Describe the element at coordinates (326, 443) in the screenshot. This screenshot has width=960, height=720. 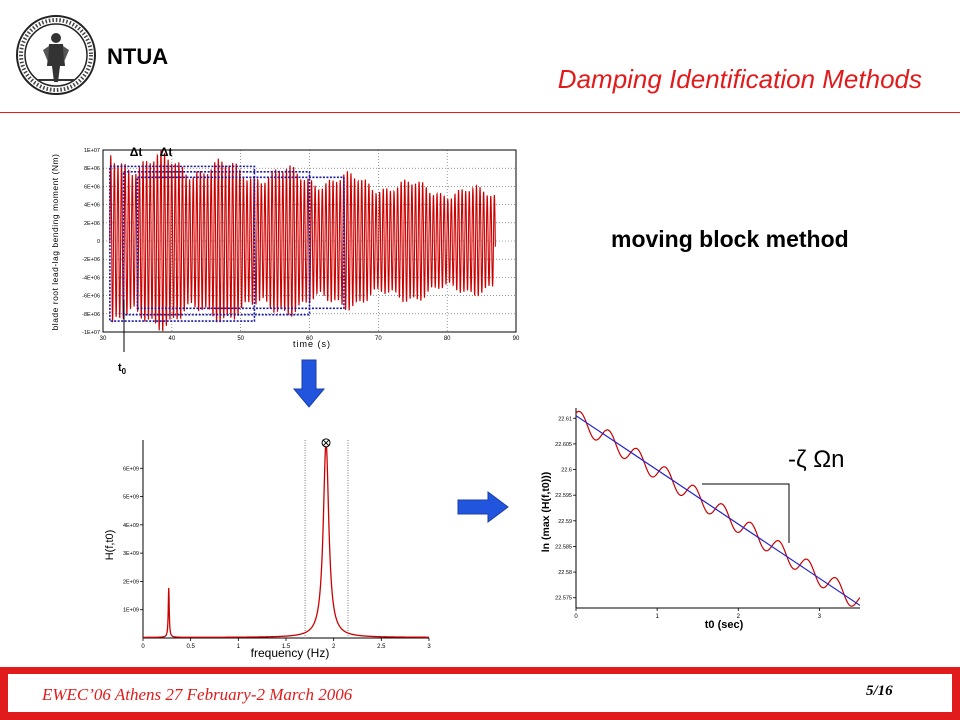
I see `peak-marker-icon` at that location.